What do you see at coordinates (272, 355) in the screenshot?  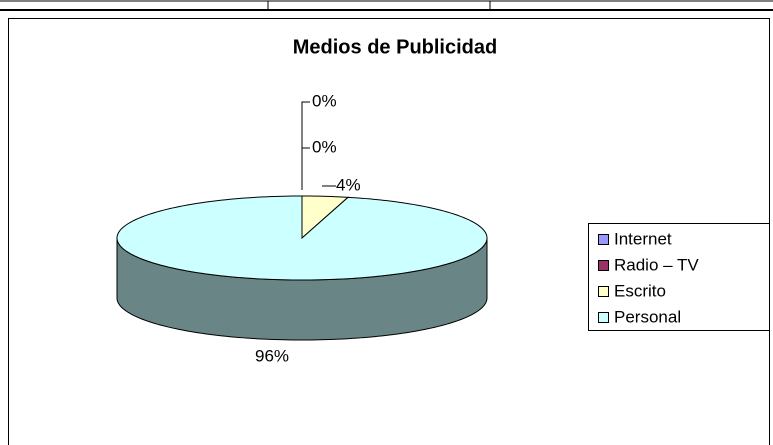 I see `data-label: 96%` at bounding box center [272, 355].